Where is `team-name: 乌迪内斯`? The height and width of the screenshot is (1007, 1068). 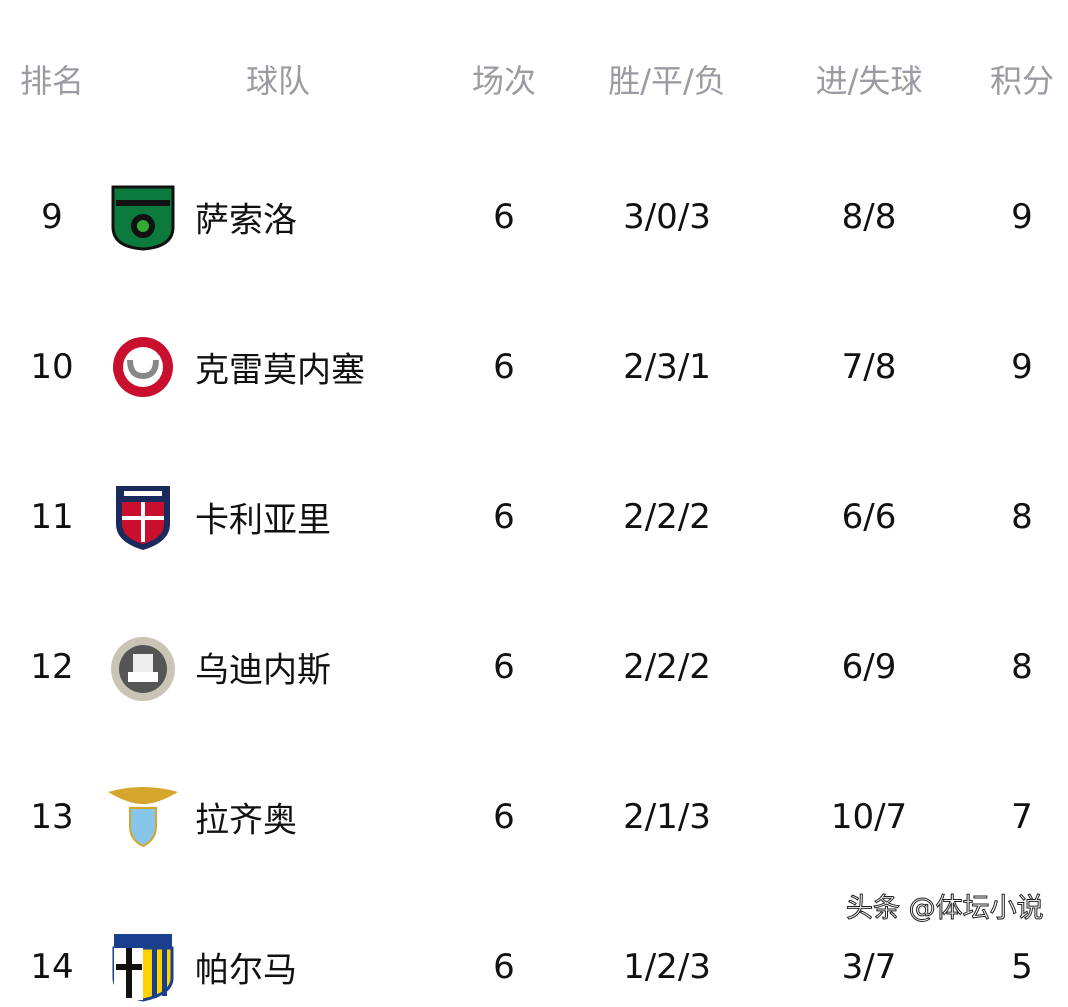
team-name: 乌迪内斯 is located at coordinates (263, 670).